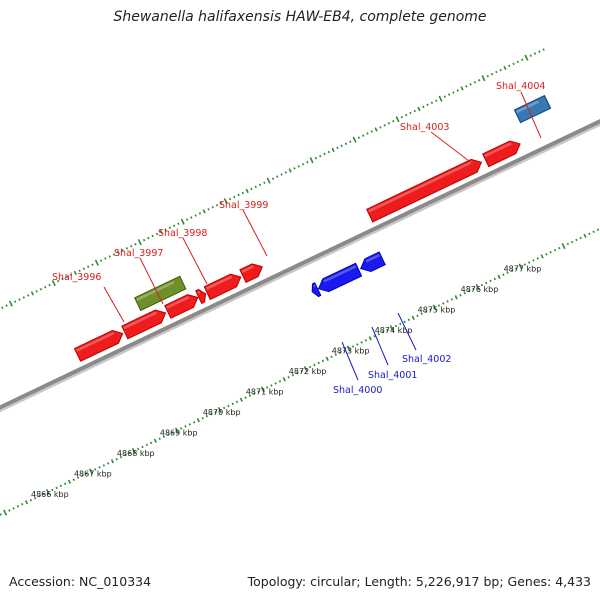 This screenshot has height=600, width=600. Describe the element at coordinates (199, 292) in the screenshot. I see `forward-gene-arrow-highlight` at that location.